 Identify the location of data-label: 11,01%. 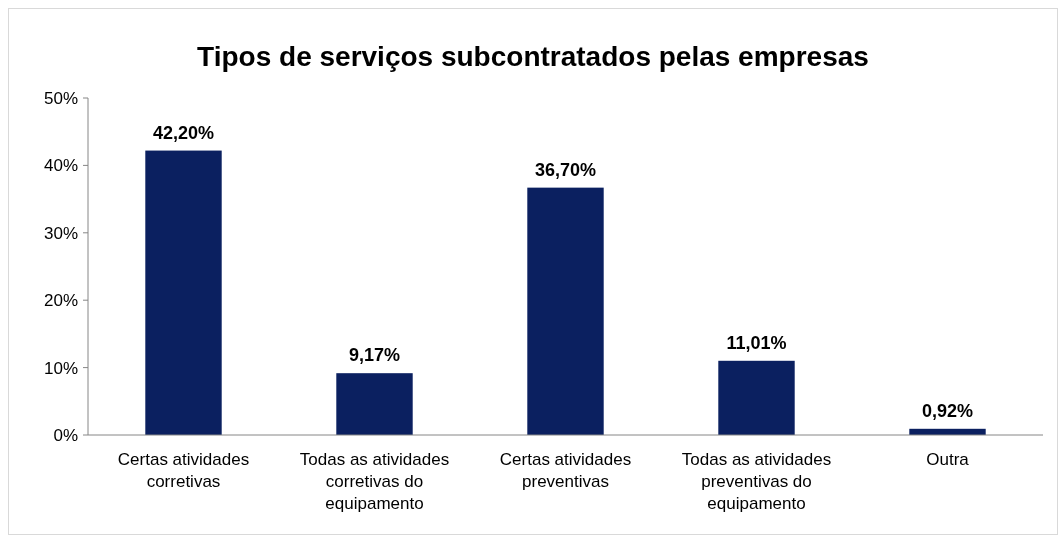
(756, 342).